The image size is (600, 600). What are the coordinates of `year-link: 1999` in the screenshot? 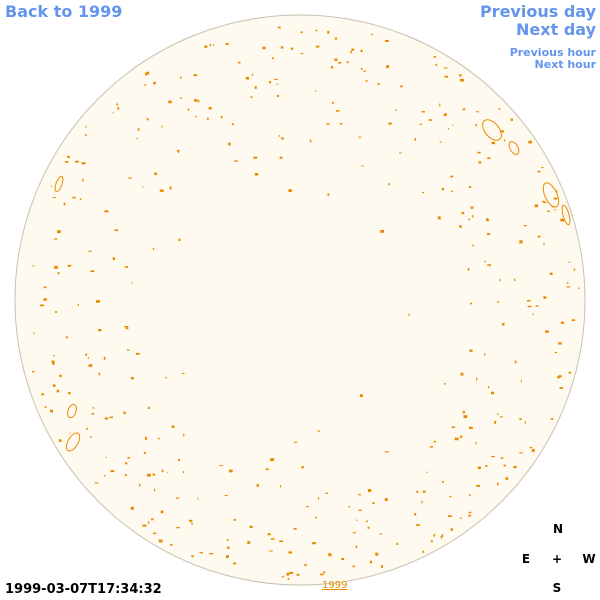 It's located at (335, 585).